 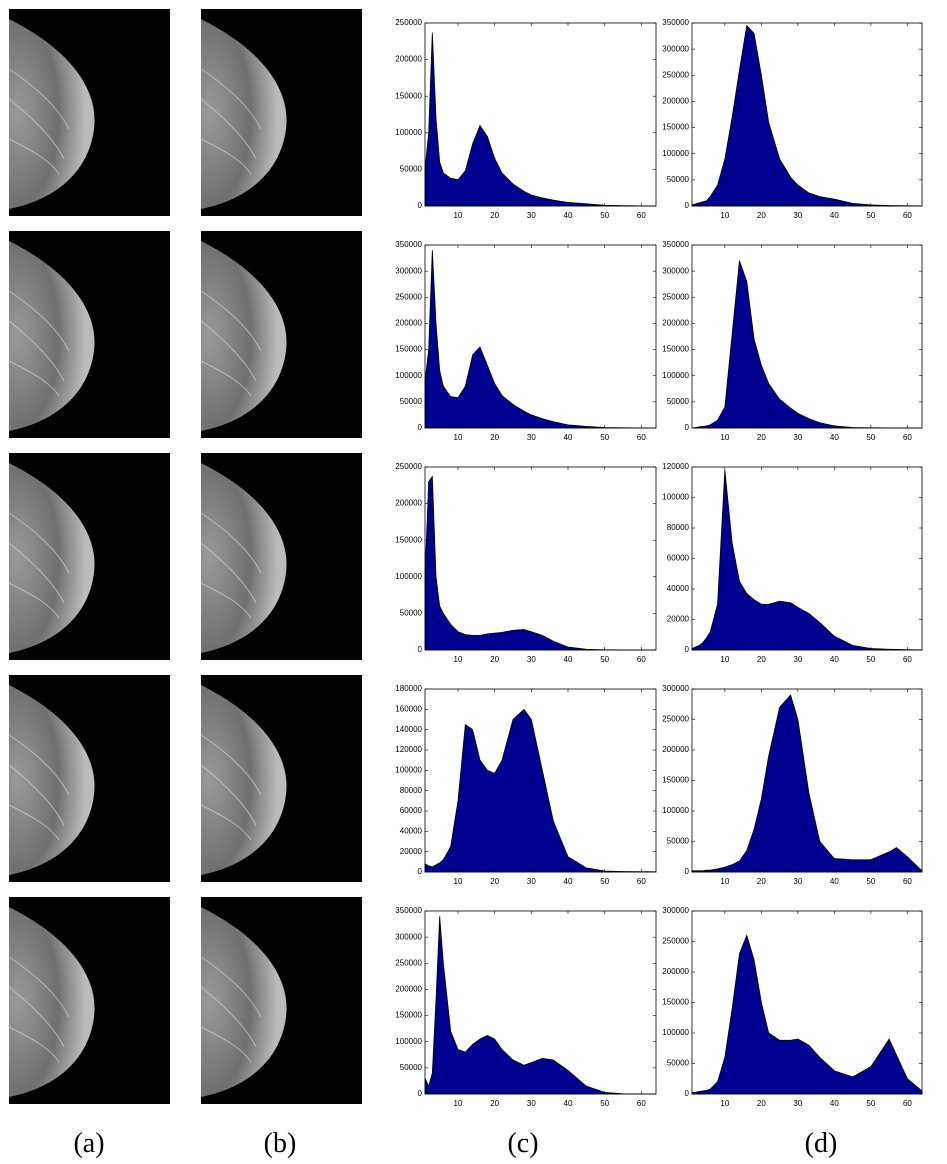 I want to click on y-tick-label: 180000, so click(x=408, y=688).